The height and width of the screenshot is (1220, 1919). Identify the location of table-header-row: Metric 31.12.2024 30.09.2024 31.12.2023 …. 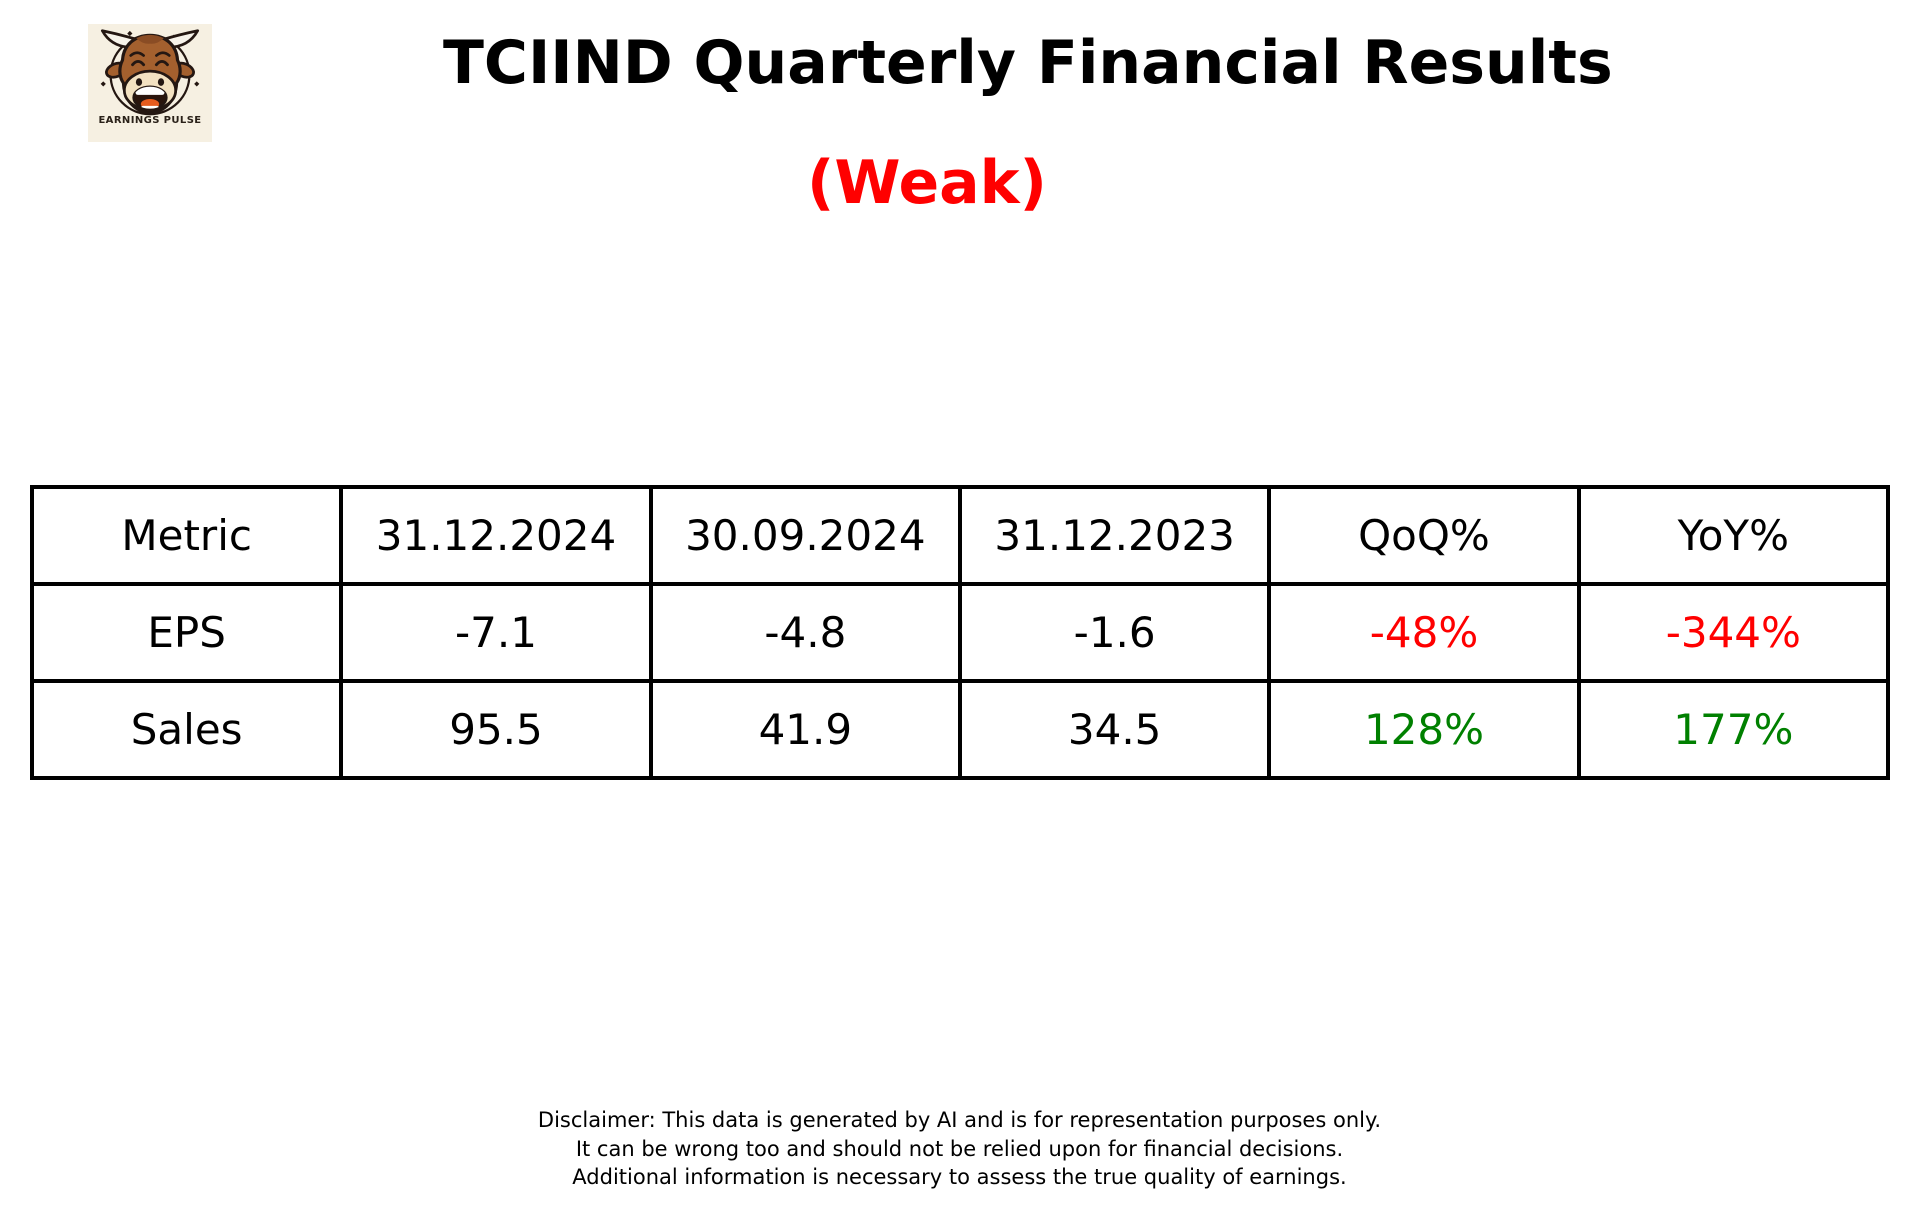
(960, 535).